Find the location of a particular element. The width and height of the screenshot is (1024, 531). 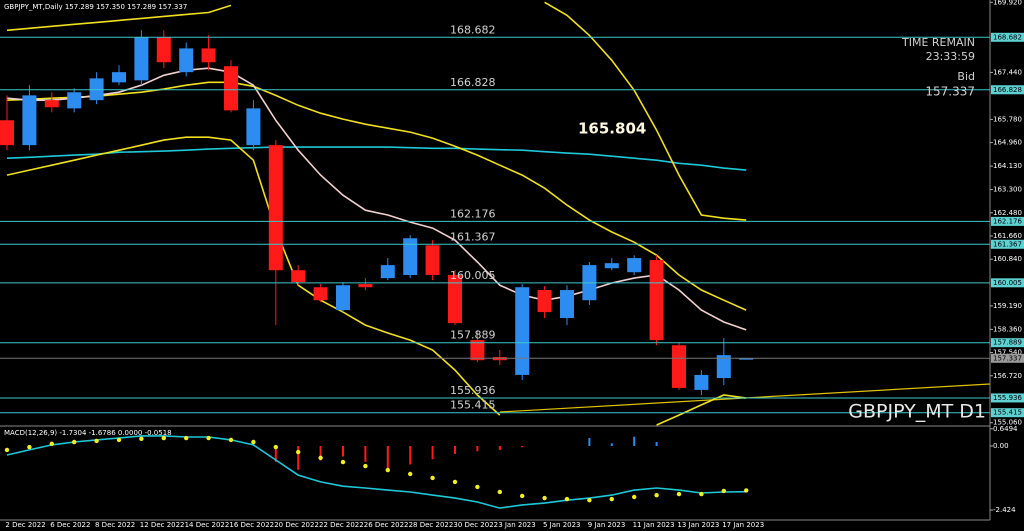

x-tick-label: 9 Jan 2023 is located at coordinates (607, 525).